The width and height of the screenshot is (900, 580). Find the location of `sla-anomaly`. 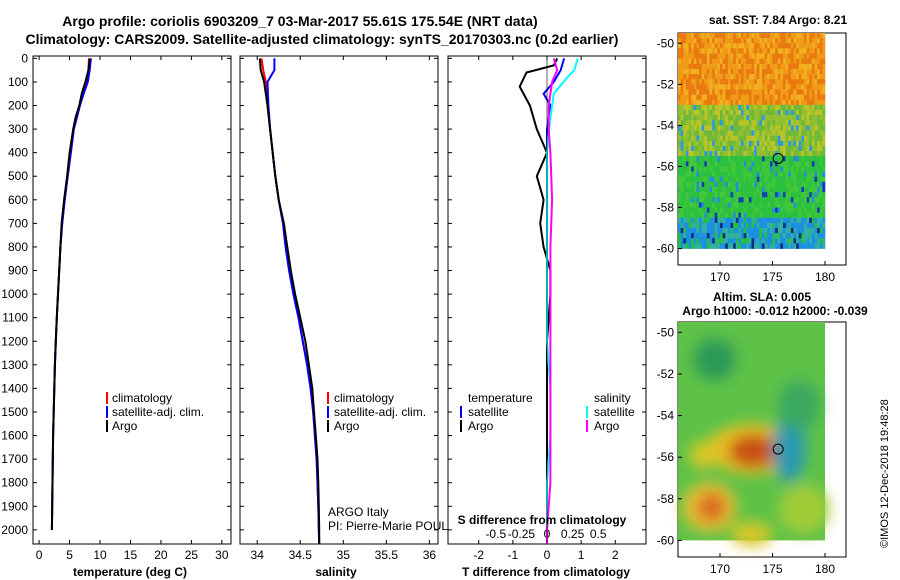

sla-anomaly is located at coordinates (702, 455).